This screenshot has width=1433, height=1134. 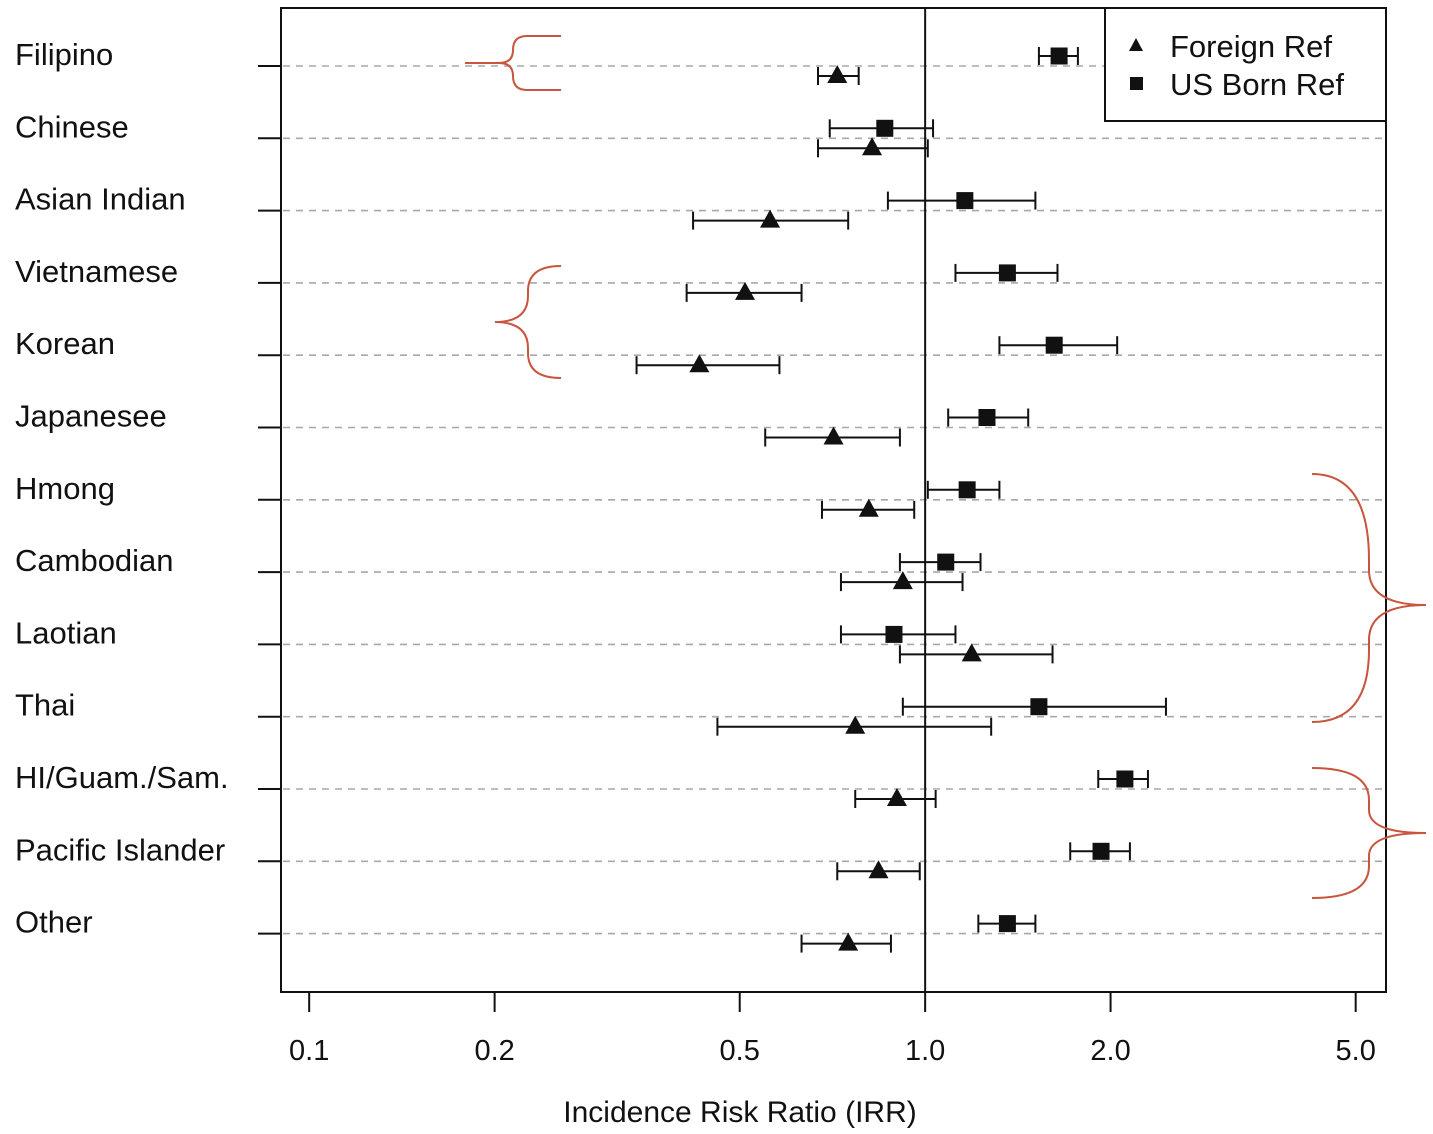 I want to click on category-label-korean: Korean, so click(x=65, y=343).